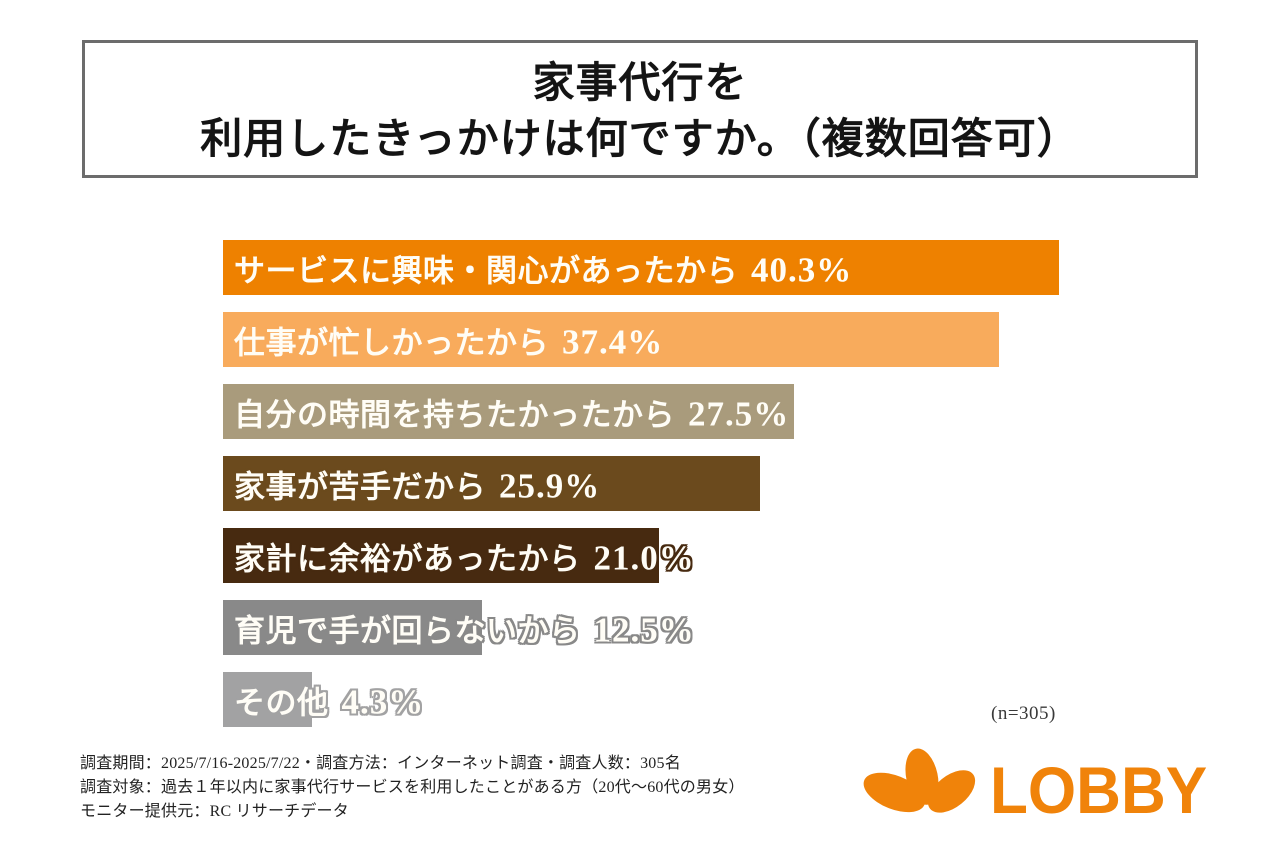 This screenshot has height=853, width=1280. I want to click on bar-category-text: 家計に余裕があったから, so click(407, 558).